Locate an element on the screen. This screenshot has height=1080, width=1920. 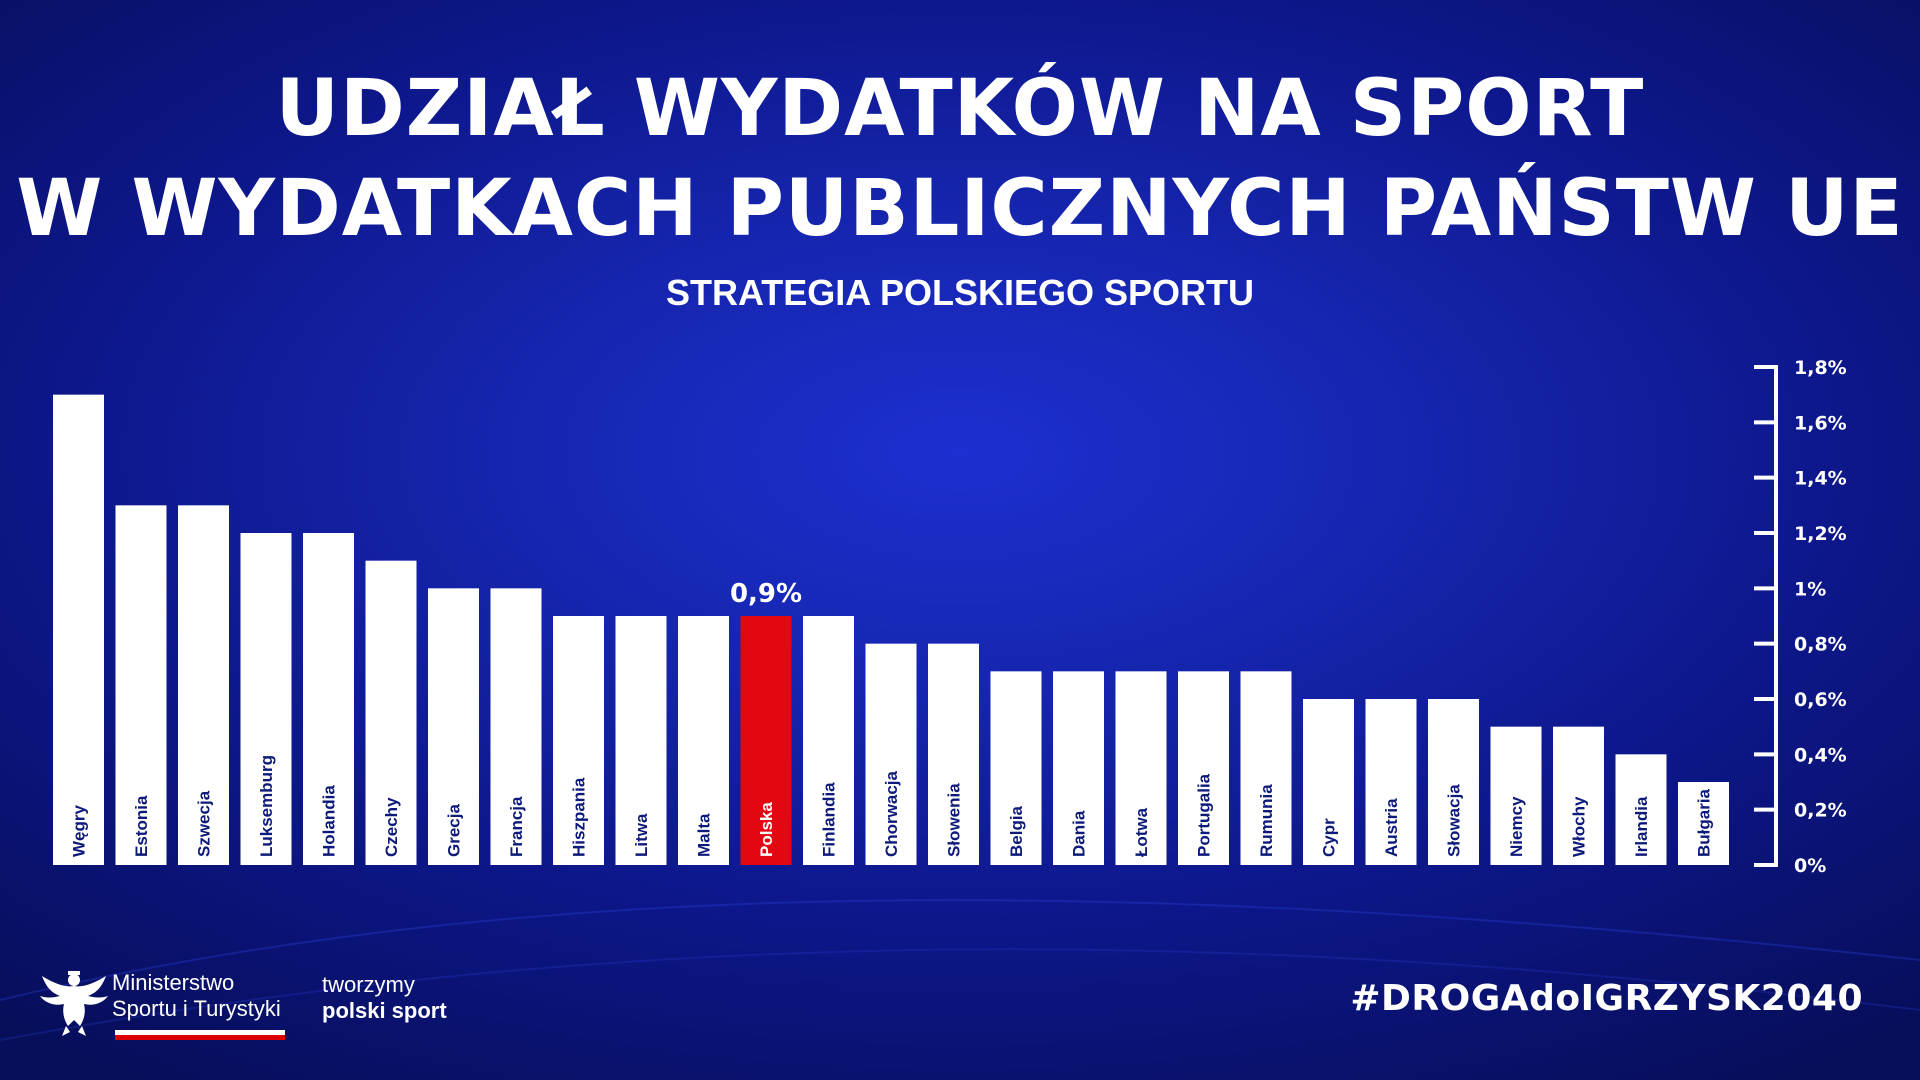
bar-irlandia is located at coordinates (1641, 809).